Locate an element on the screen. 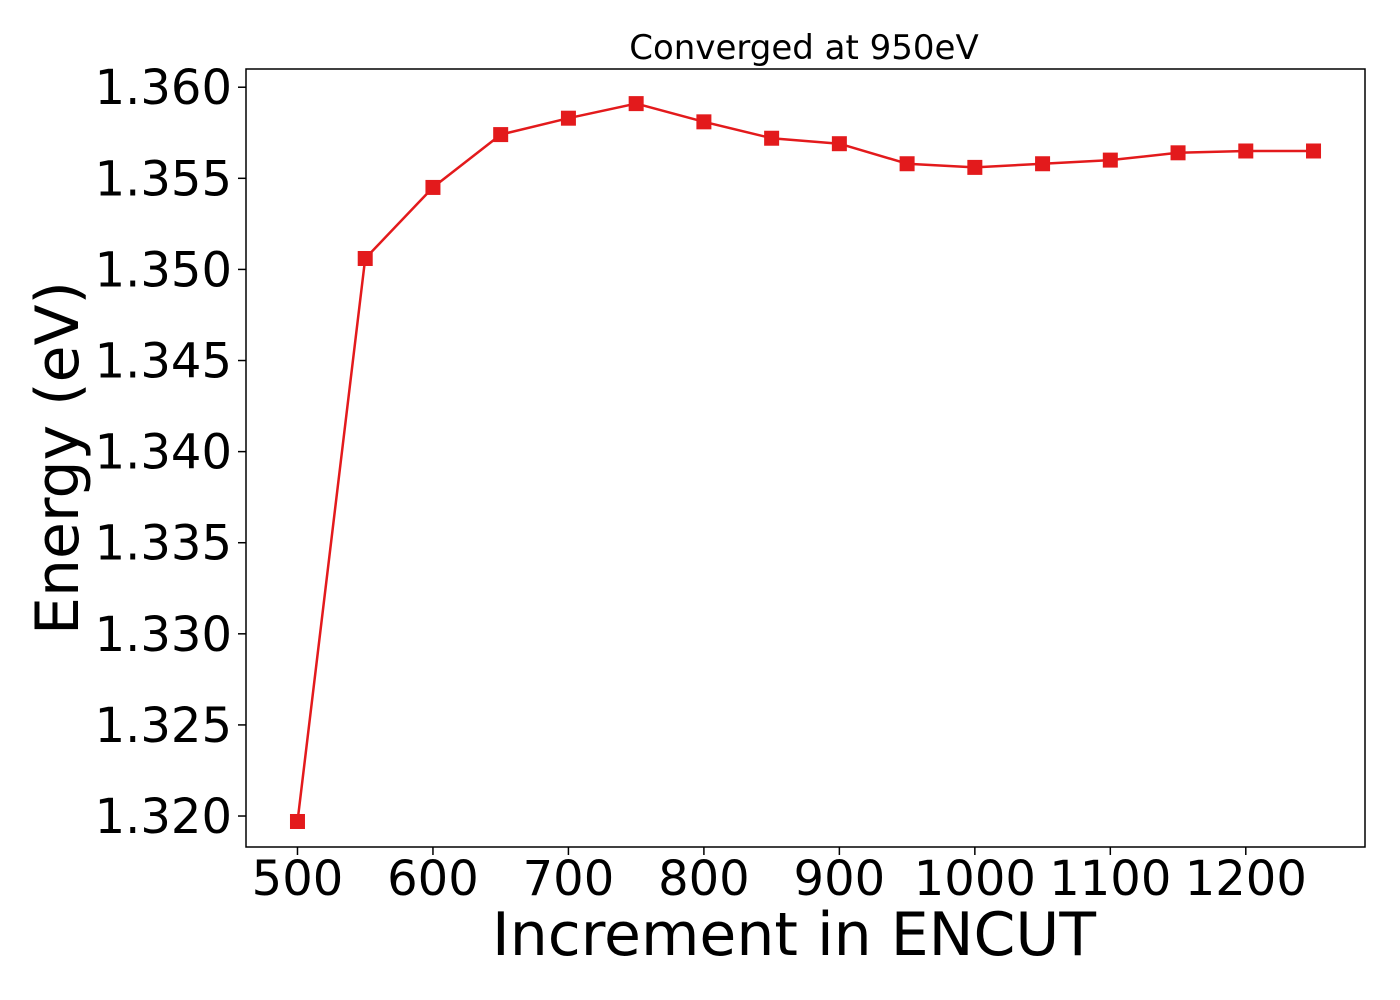 Image resolution: width=1400 pixels, height=1000 pixels. x-tick-label: 500 is located at coordinates (298, 879).